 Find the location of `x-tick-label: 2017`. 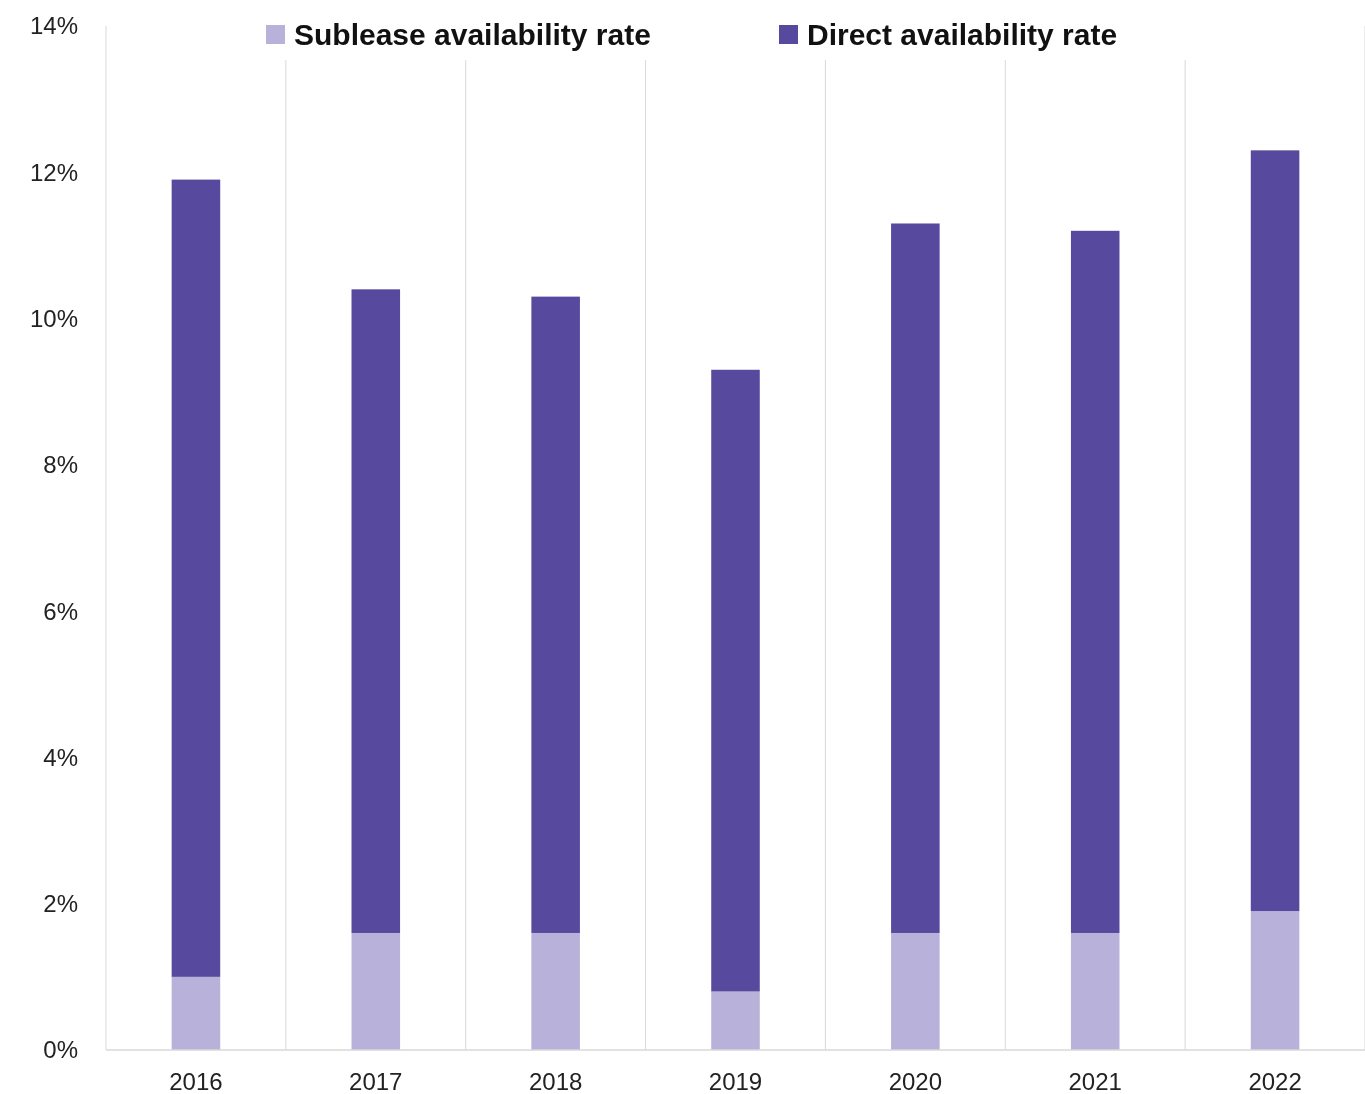

x-tick-label: 2017 is located at coordinates (376, 1081).